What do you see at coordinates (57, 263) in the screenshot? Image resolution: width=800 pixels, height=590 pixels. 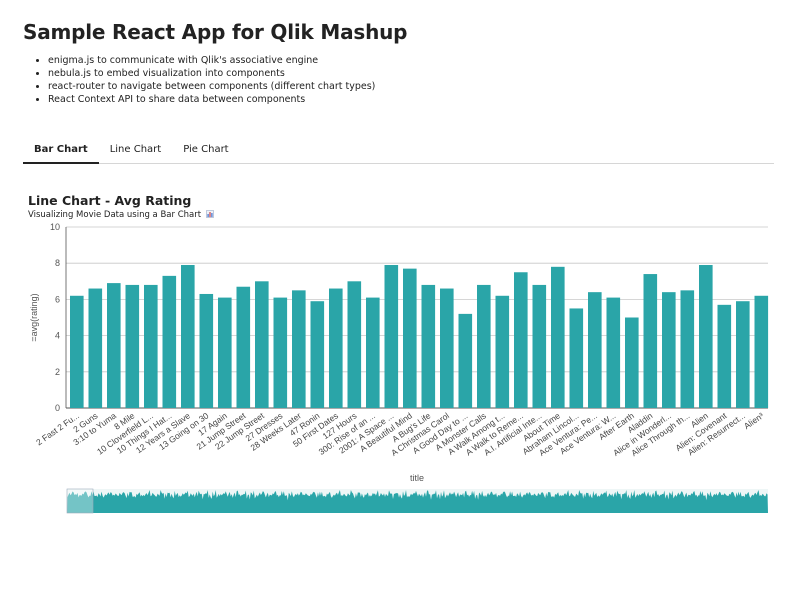 I see `y-tick-label: 8` at bounding box center [57, 263].